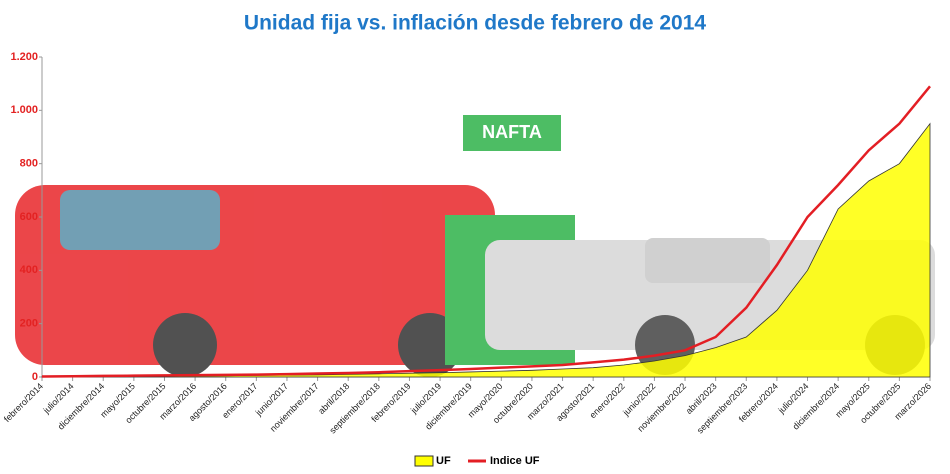  I want to click on y-tick-label: 400, so click(29, 270).